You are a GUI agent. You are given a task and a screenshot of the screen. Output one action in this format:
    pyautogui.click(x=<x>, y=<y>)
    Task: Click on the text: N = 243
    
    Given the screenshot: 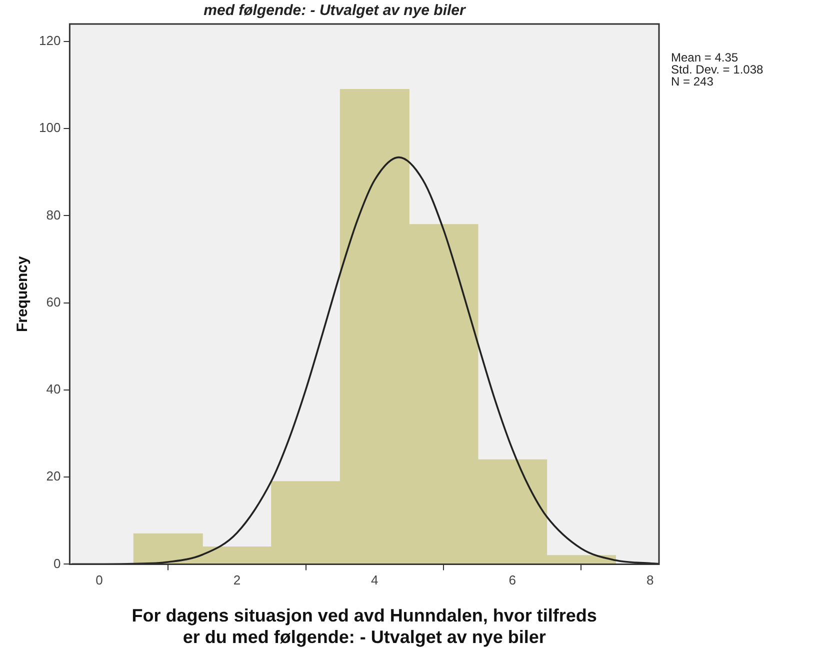 What is the action you would take?
    pyautogui.click(x=692, y=81)
    